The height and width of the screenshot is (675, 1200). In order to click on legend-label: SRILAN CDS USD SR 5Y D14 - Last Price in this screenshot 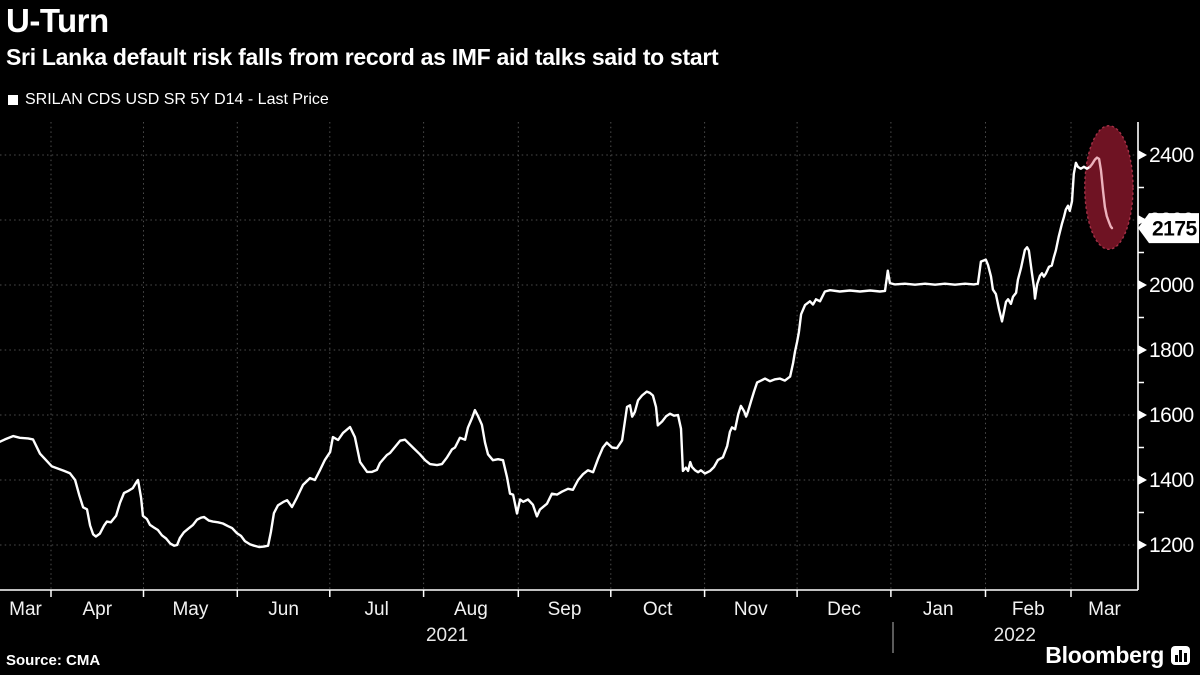, I will do `click(177, 99)`.